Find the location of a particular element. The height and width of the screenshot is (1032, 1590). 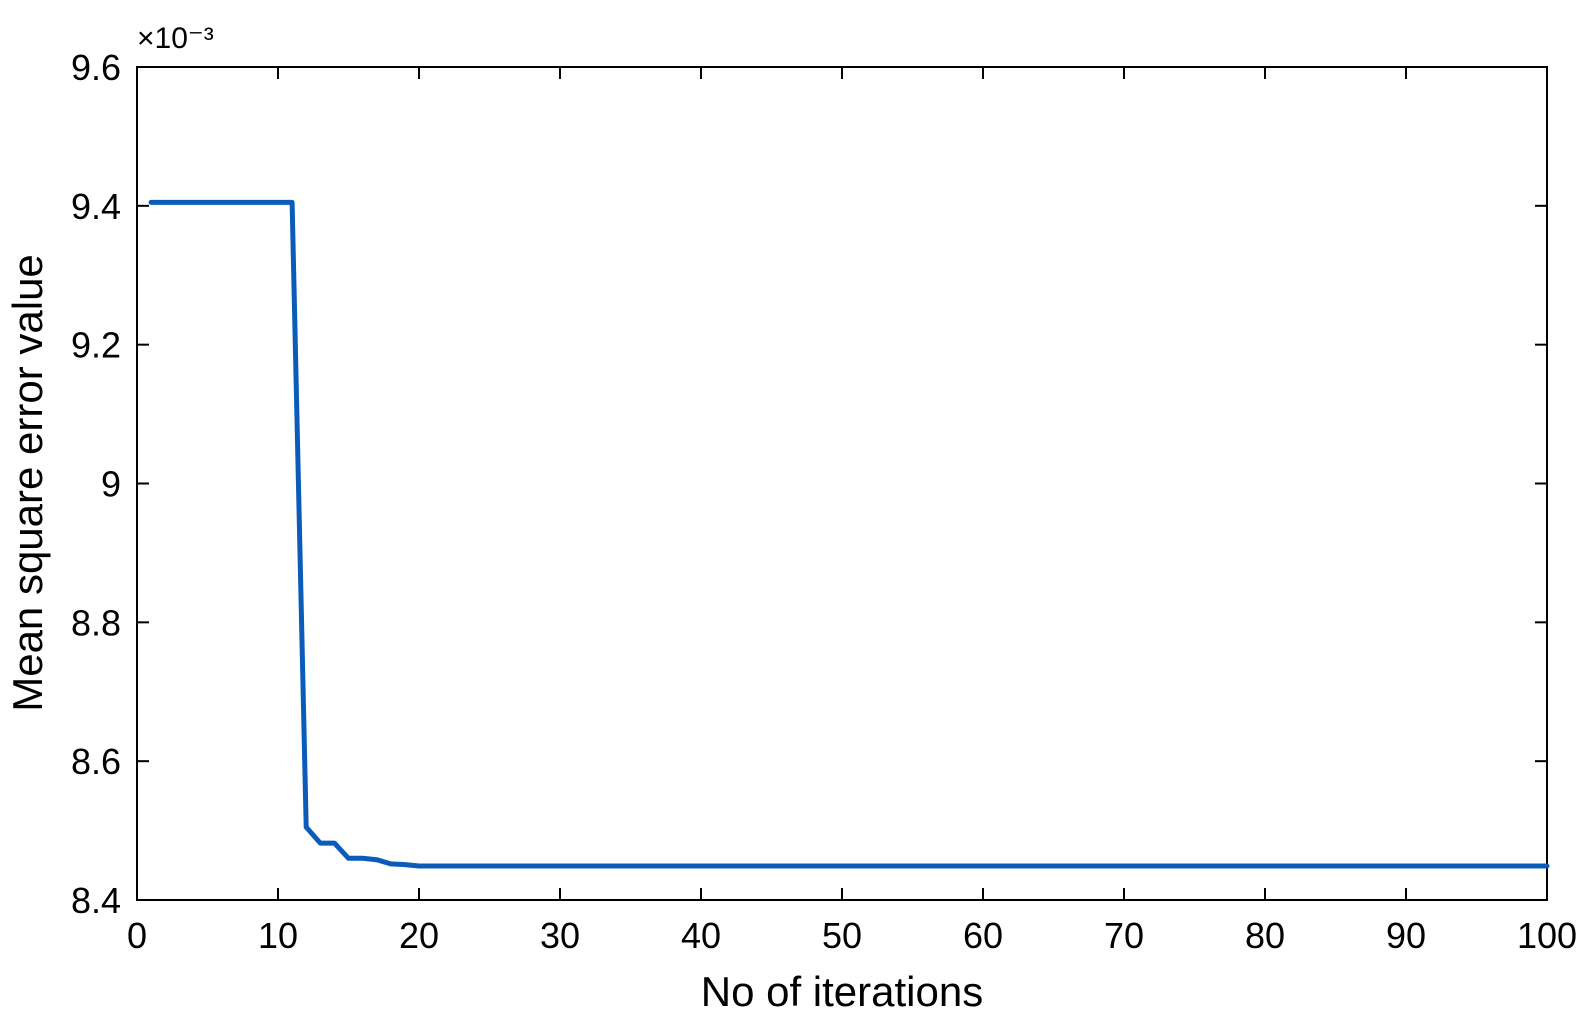

x-tick-label: 90 is located at coordinates (1406, 935).